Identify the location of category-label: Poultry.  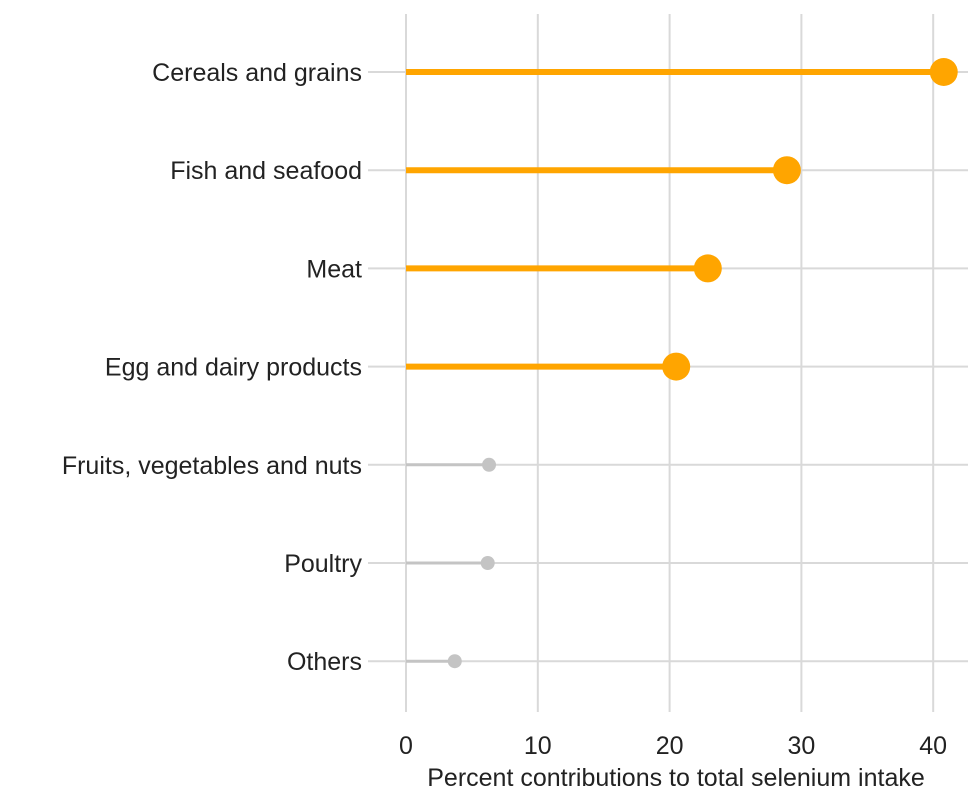
(323, 564).